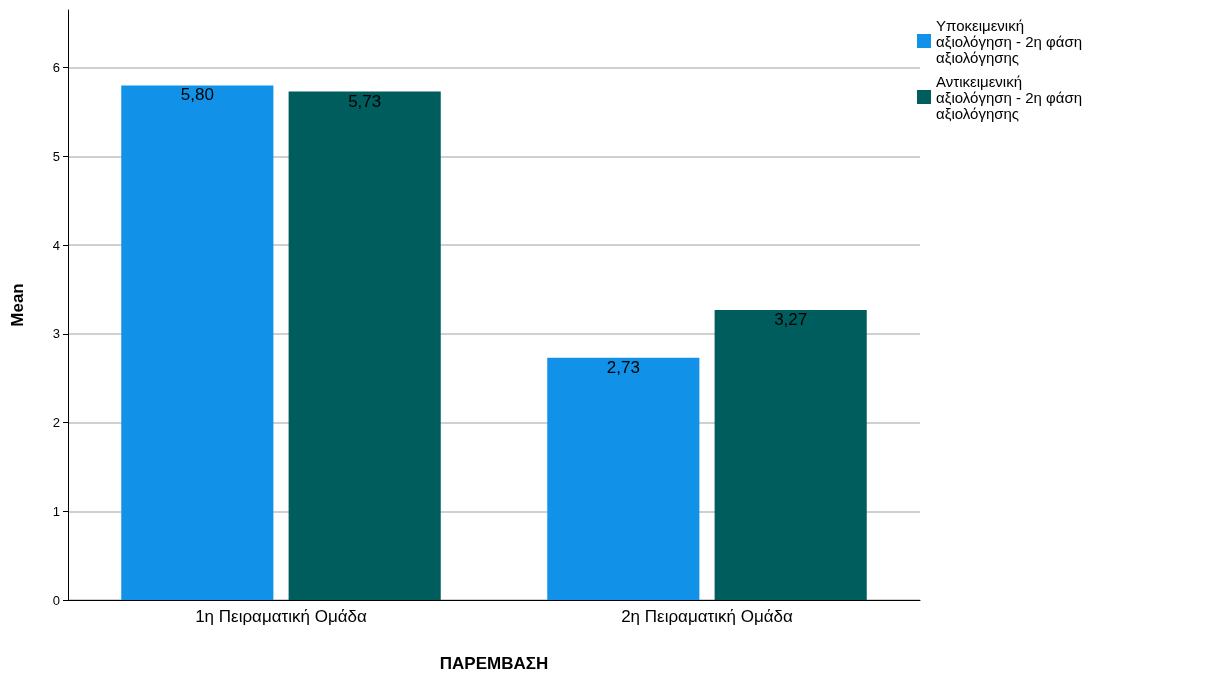  What do you see at coordinates (56, 423) in the screenshot?
I see `y-tick-label: 2` at bounding box center [56, 423].